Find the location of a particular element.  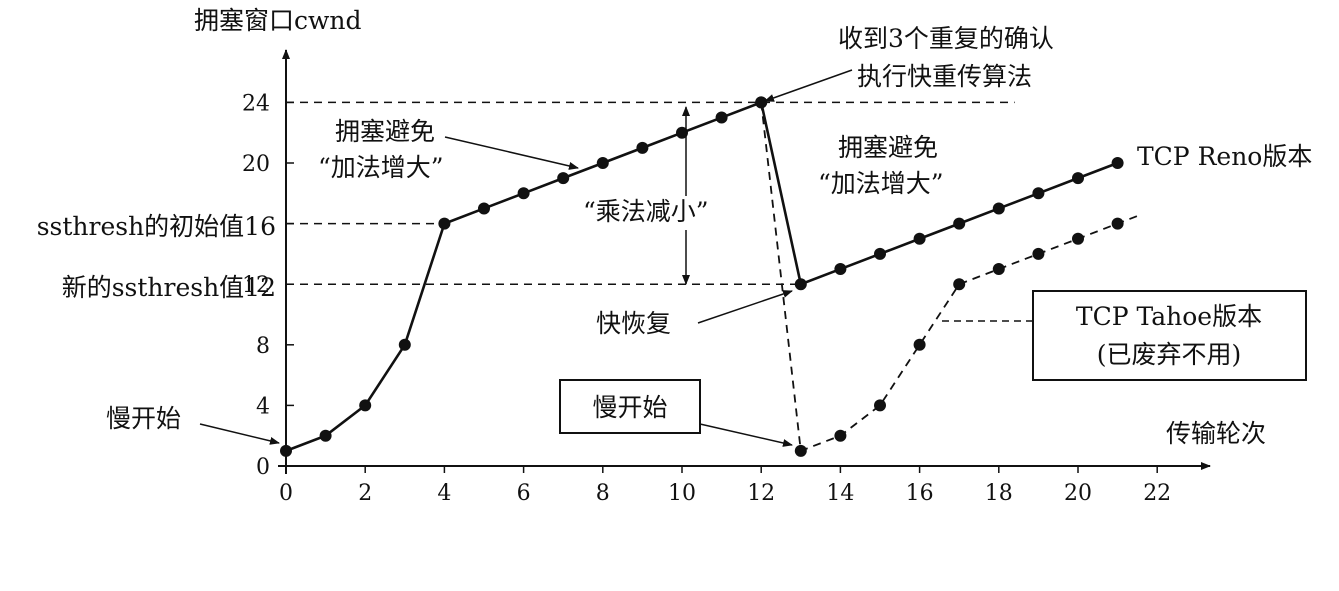

slow-start-box is located at coordinates (630, 406).